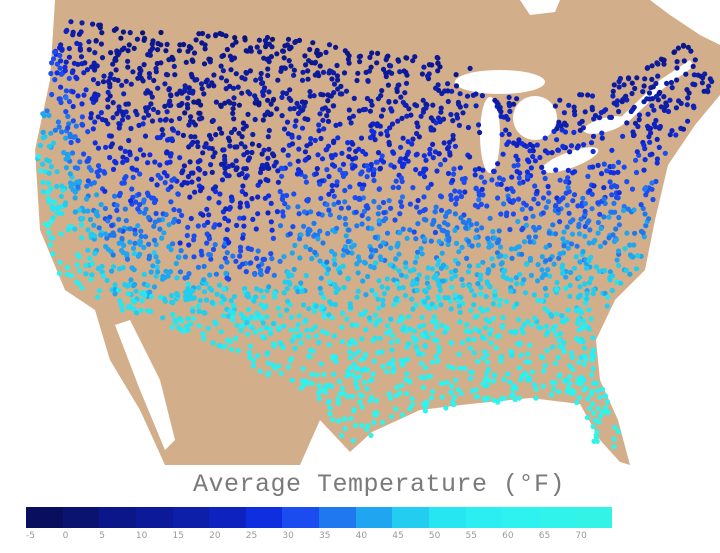  I want to click on lake-huron, so click(535, 118).